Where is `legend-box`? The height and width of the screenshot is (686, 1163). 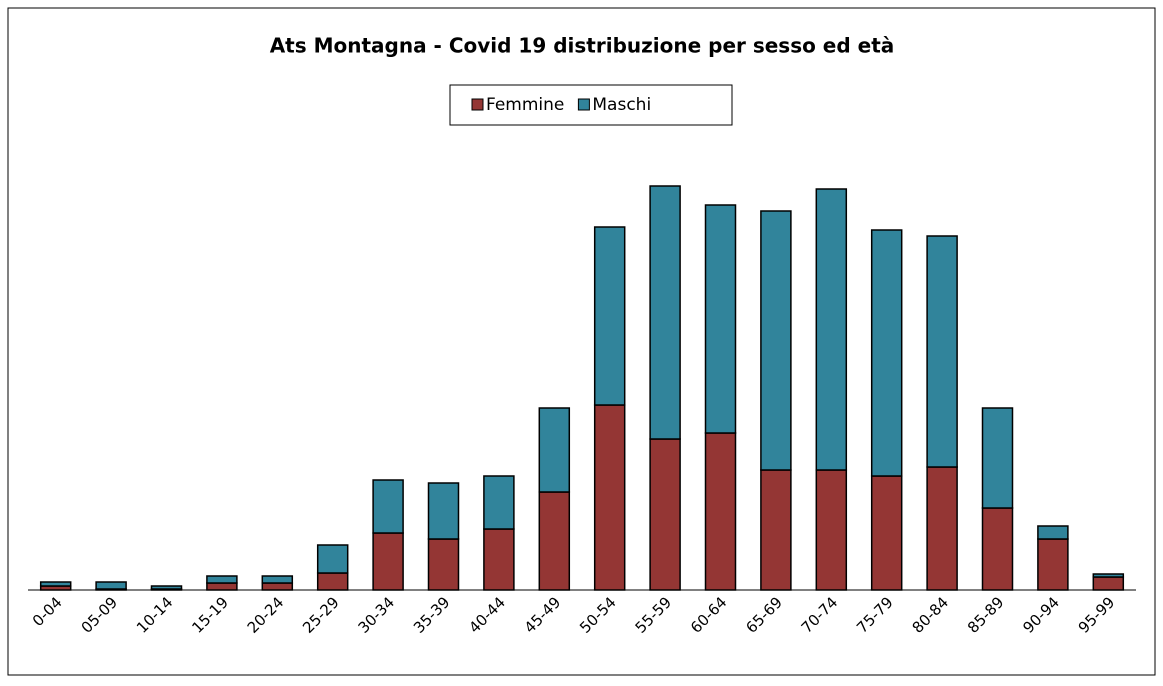 legend-box is located at coordinates (591, 105).